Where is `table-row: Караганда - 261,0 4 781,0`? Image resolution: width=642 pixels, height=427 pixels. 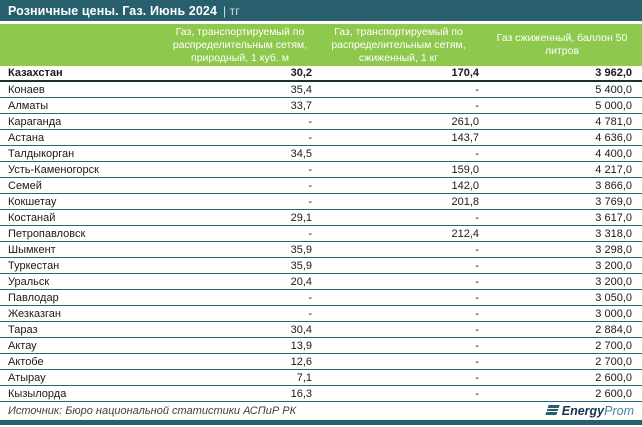 table-row: Караганда - 261,0 4 781,0 is located at coordinates (321, 122).